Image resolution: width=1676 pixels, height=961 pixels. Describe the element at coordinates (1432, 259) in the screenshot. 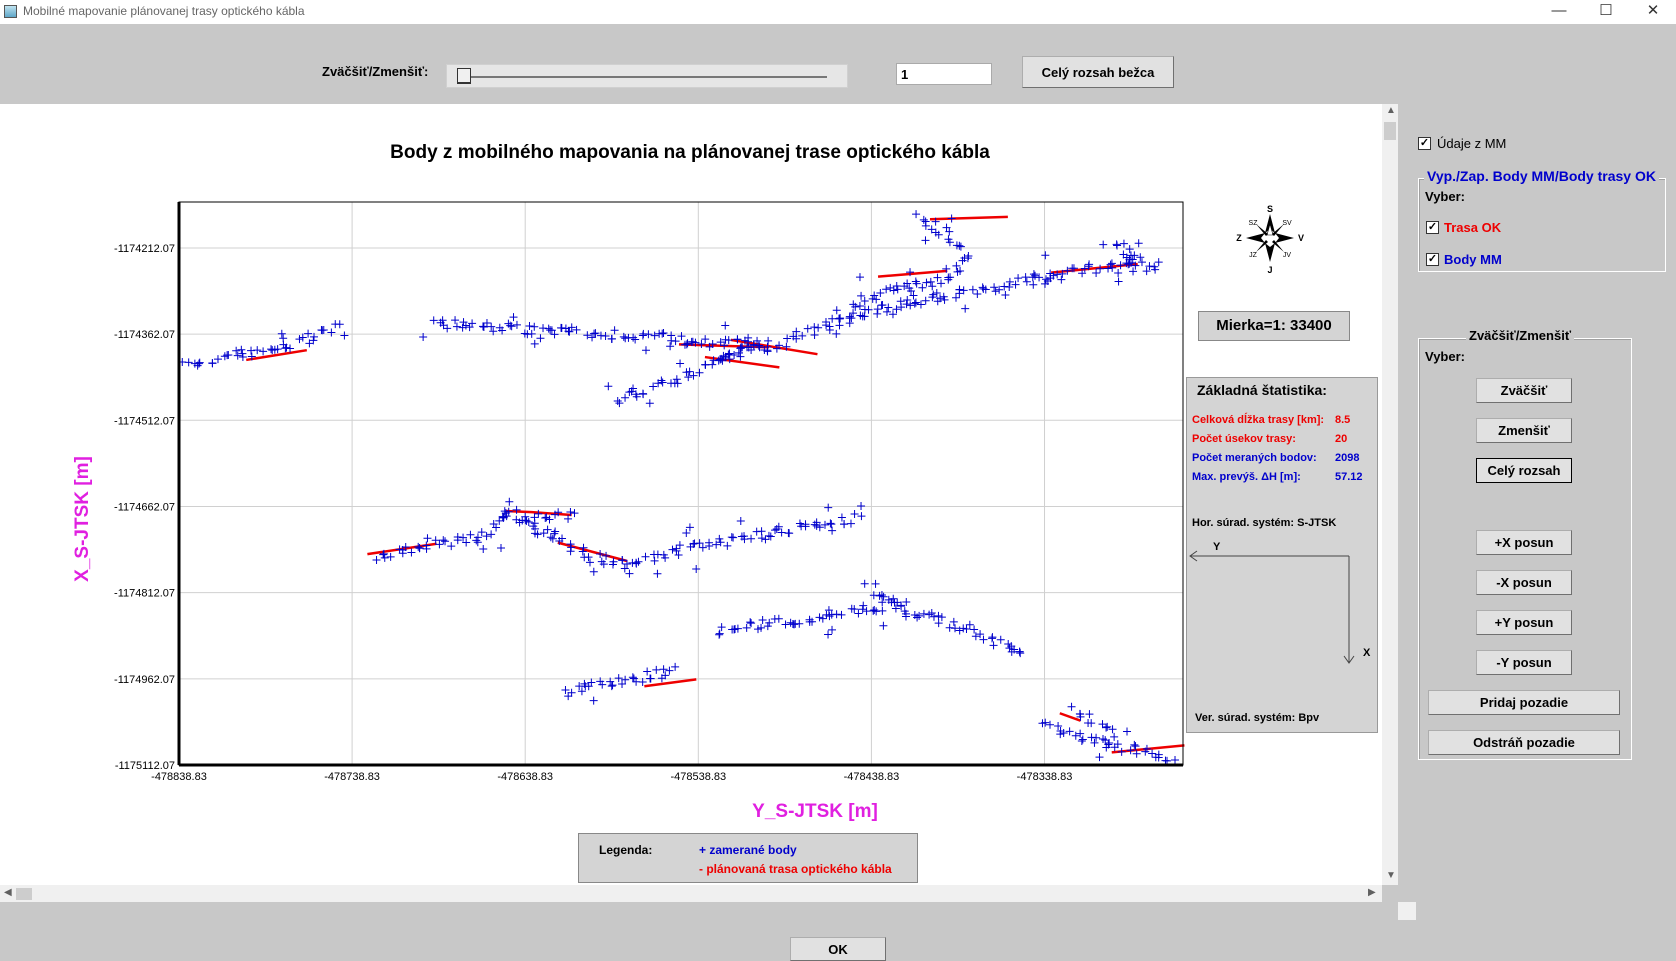

I see `body-mm-checkbox: ✓` at that location.